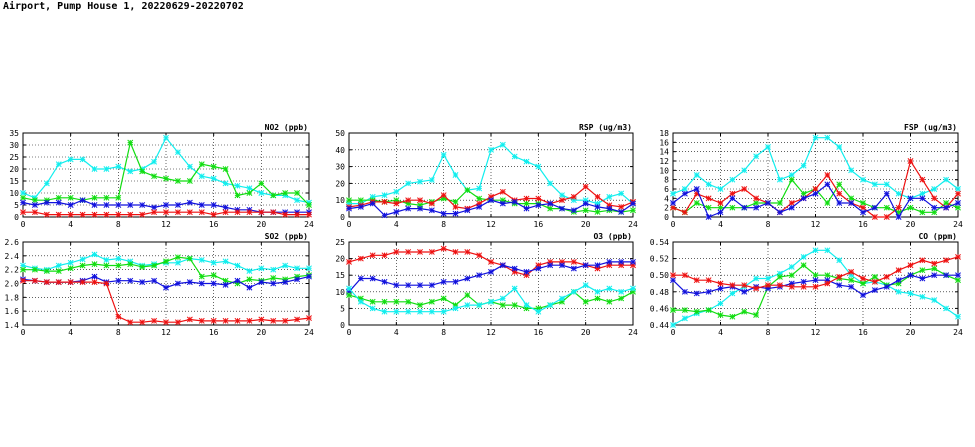 The height and width of the screenshot is (447, 975). I want to click on y-tick-label: 2.6, so click(12, 242).